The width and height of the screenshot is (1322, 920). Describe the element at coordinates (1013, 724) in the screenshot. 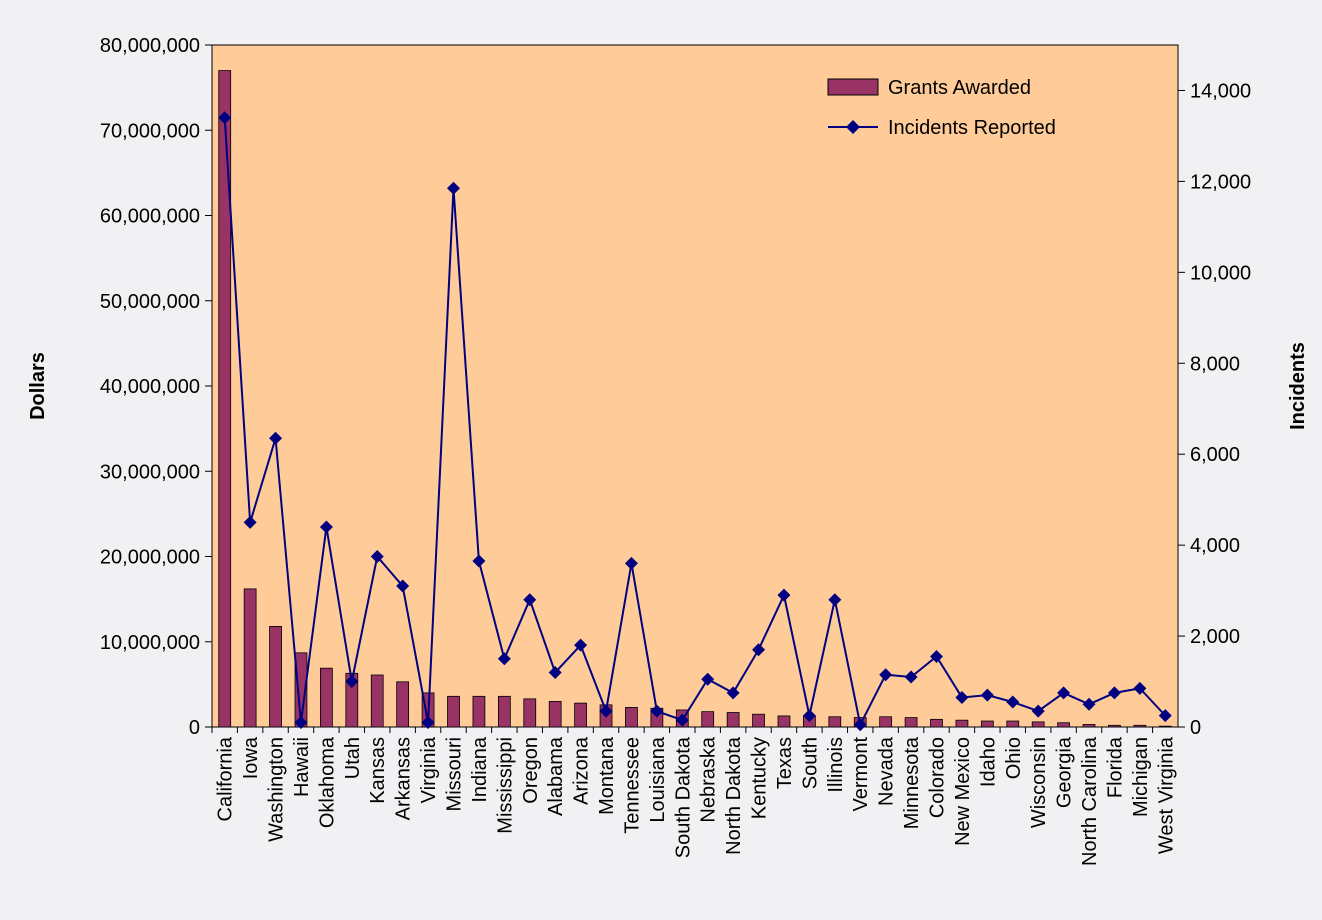

I see `bar-ohio` at that location.